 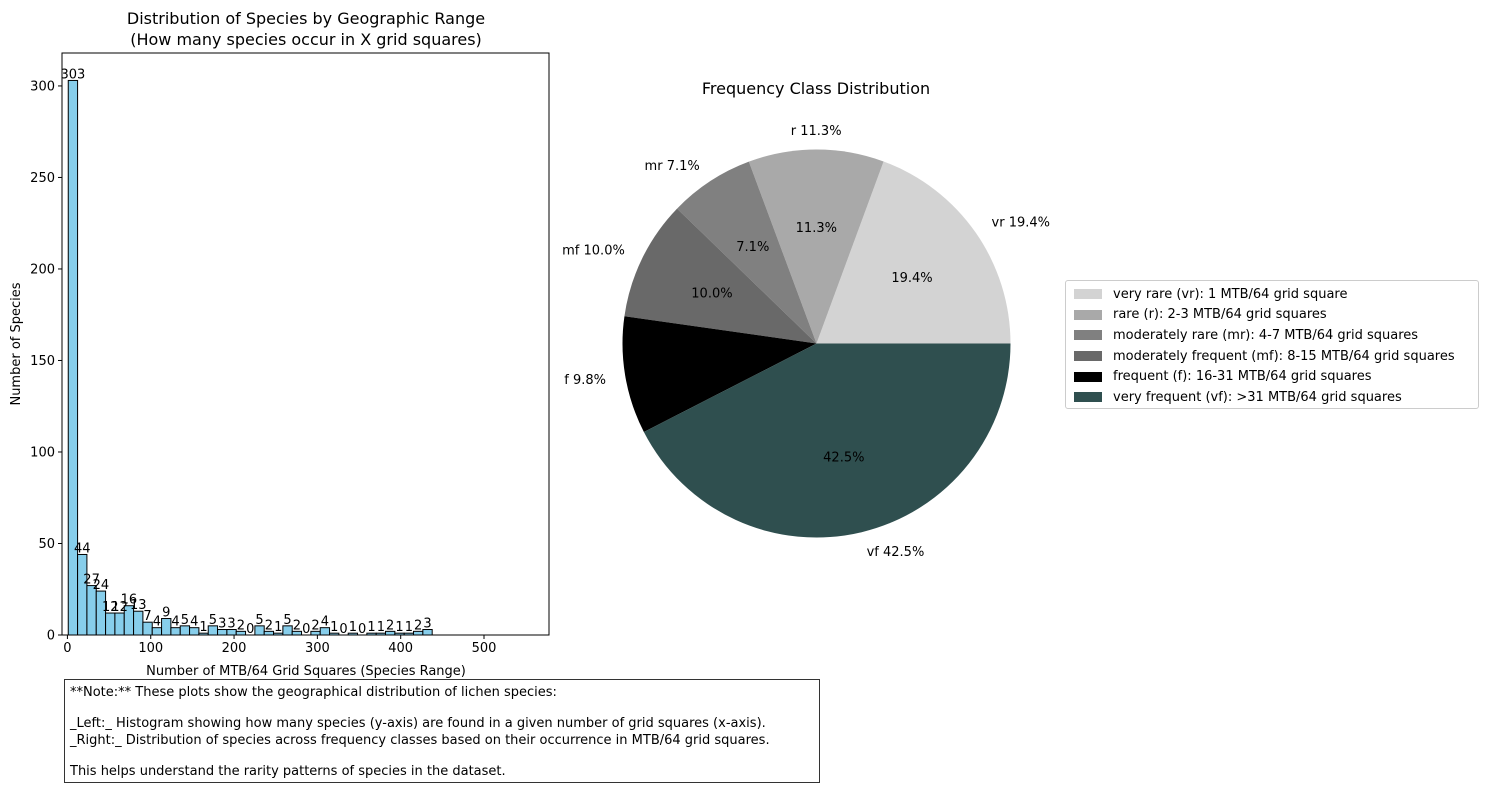 I want to click on pie-outer-label-f: f 9.8%, so click(x=585, y=380).